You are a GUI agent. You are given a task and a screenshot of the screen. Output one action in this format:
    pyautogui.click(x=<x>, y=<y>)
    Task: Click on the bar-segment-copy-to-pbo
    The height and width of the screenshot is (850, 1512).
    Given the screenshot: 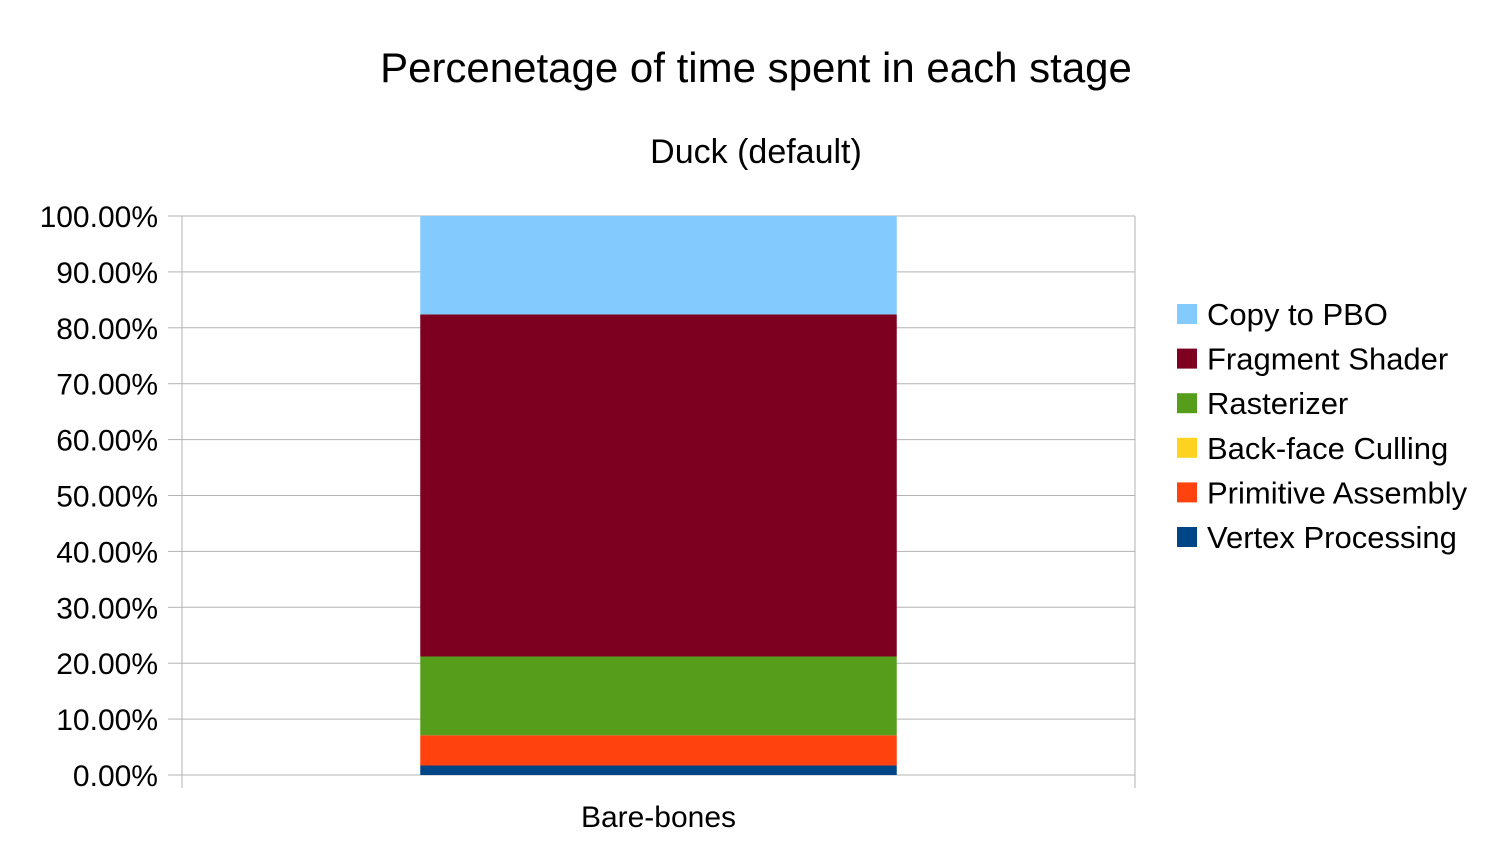 What is the action you would take?
    pyautogui.click(x=658, y=265)
    